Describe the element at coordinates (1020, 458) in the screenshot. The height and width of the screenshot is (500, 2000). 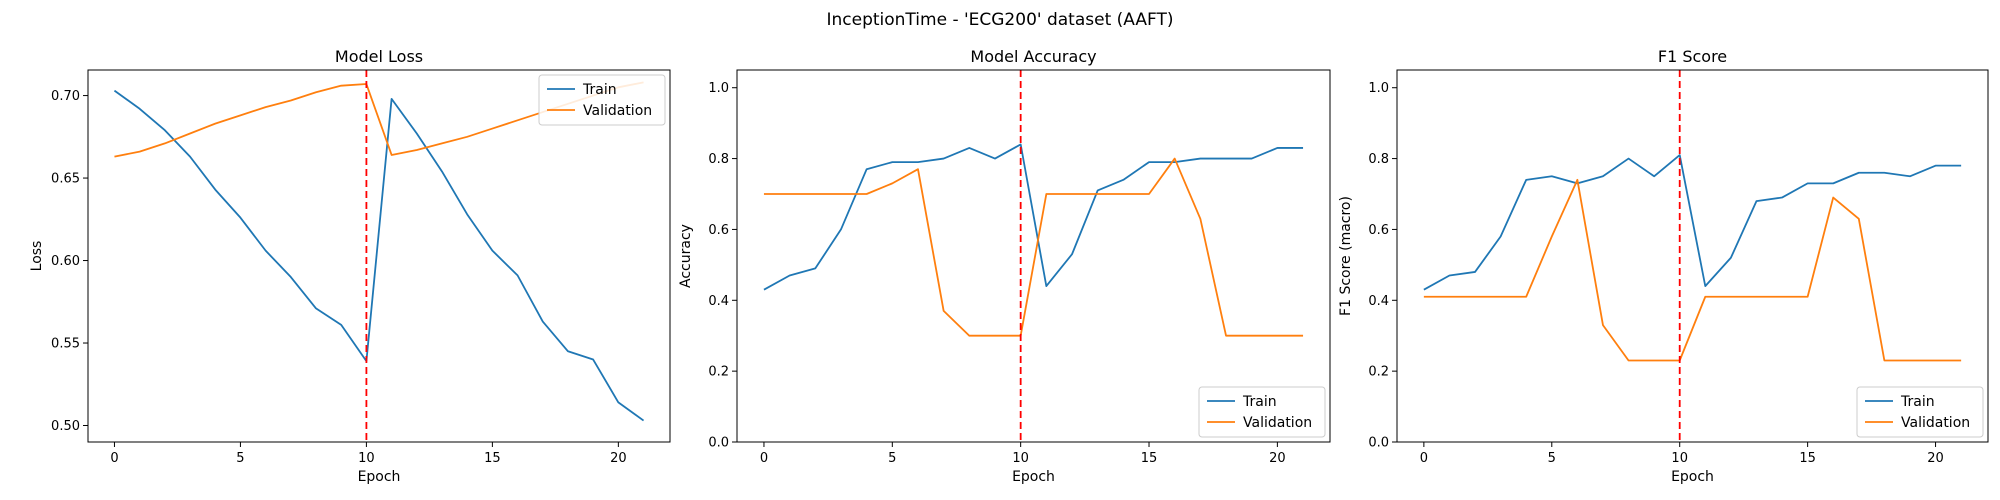
I see `model-accuracy-x-tick-label: 10` at that location.